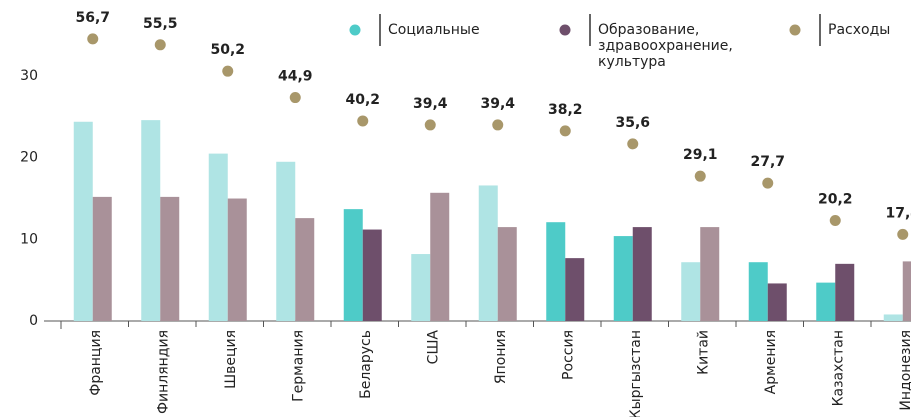  What do you see at coordinates (700, 155) in the screenshot?
I see `data-label: 29,1` at bounding box center [700, 155].